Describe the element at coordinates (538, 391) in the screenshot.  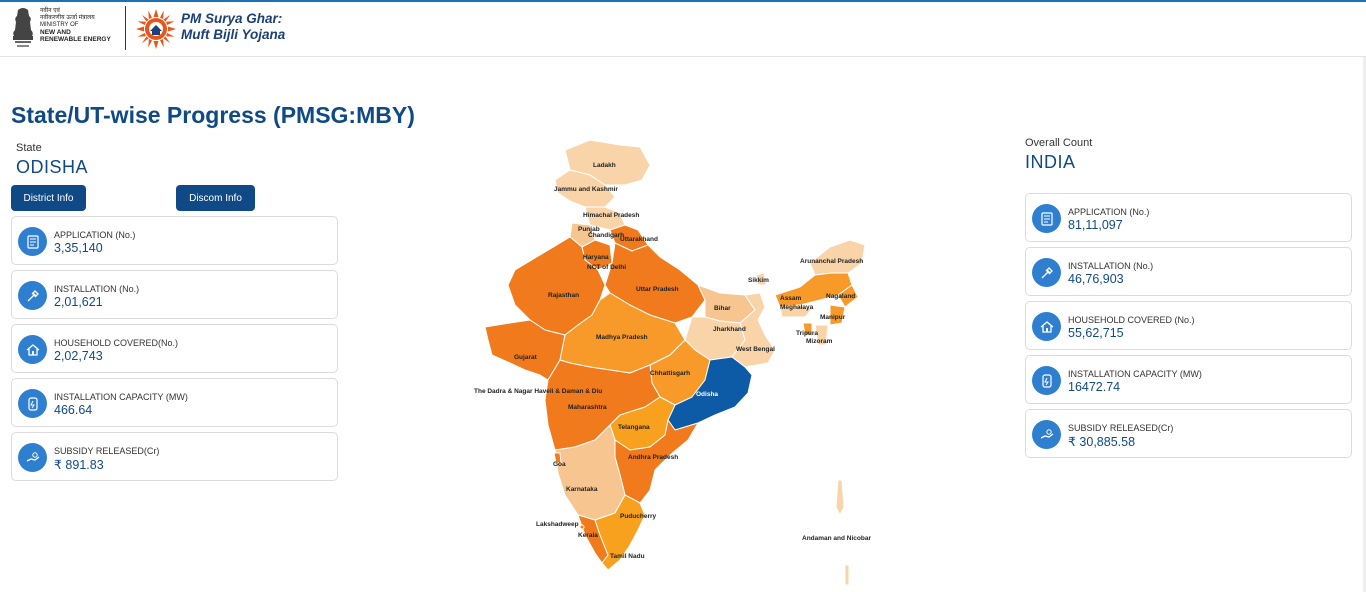
I see `map-state-label: The Dadra & Nagar Haveli & Daman & Diu` at that location.